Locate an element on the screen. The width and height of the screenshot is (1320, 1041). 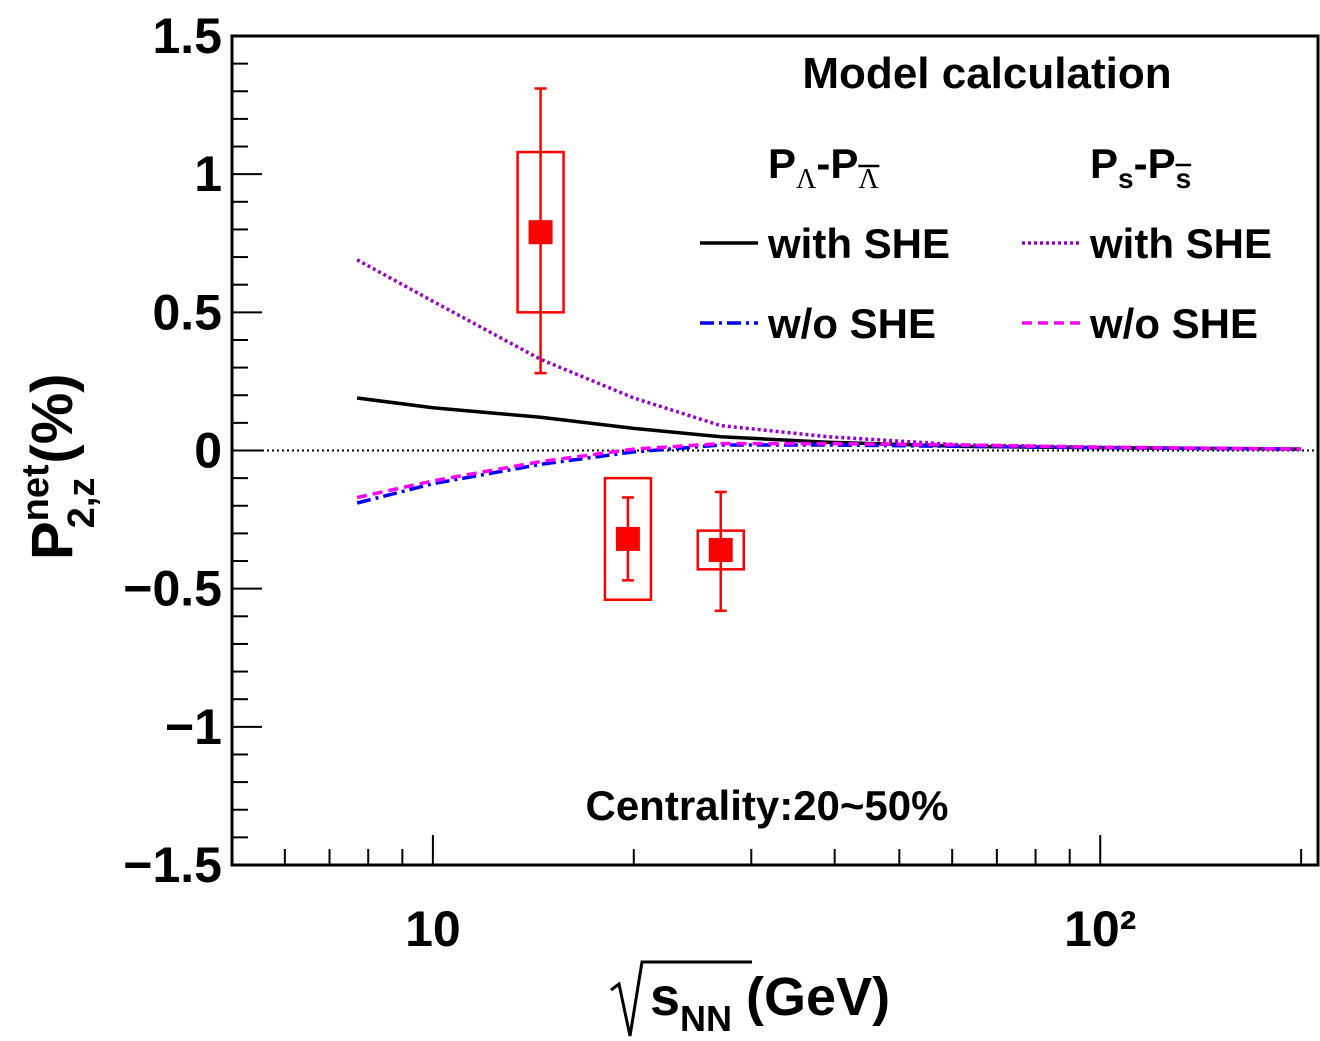
y-tick-label: −0.5 is located at coordinates (172, 589).